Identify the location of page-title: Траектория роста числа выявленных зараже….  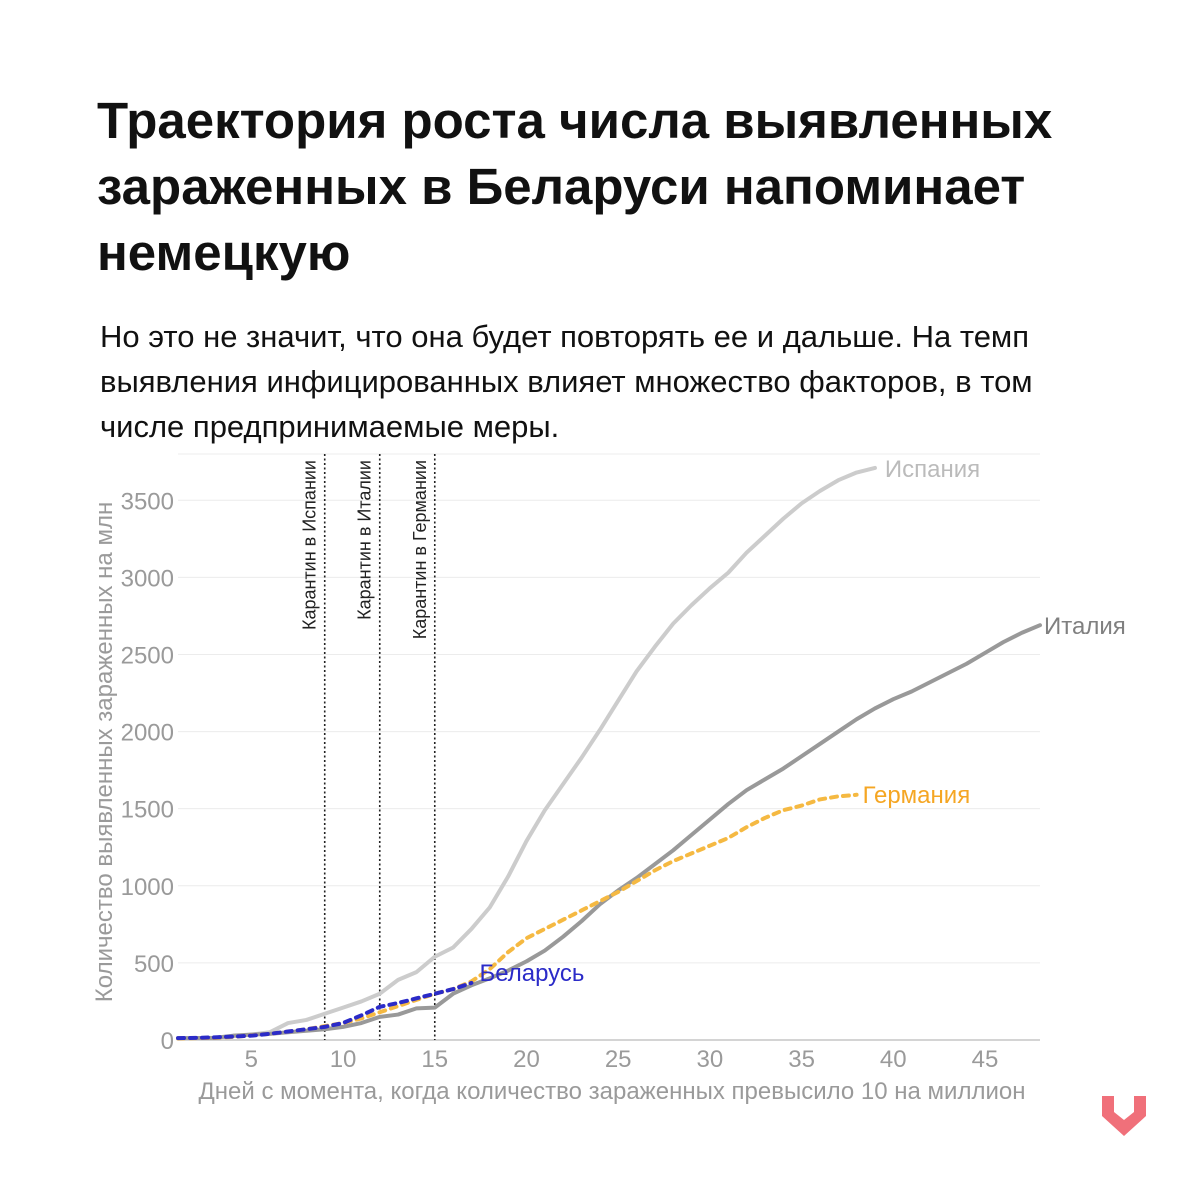
(575, 186).